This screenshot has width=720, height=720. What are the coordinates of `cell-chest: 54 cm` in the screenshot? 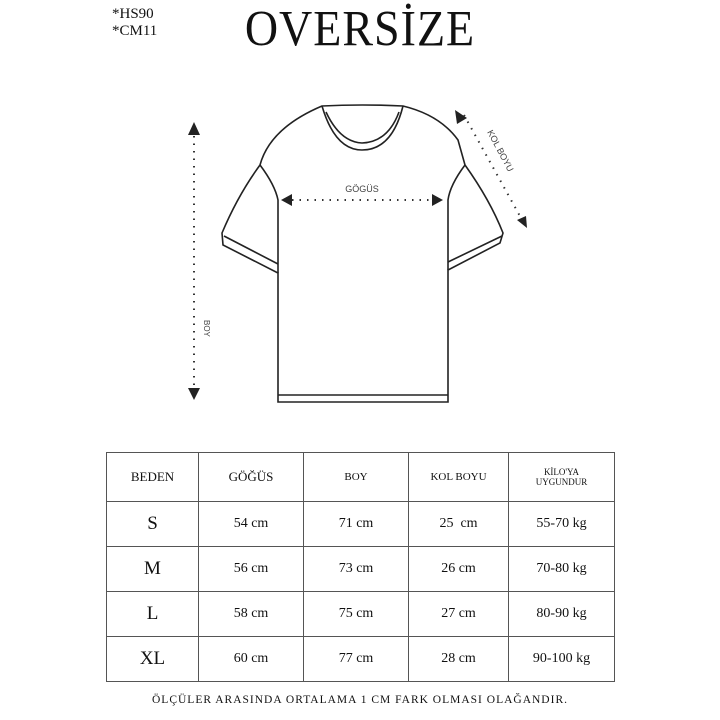 It's located at (251, 524).